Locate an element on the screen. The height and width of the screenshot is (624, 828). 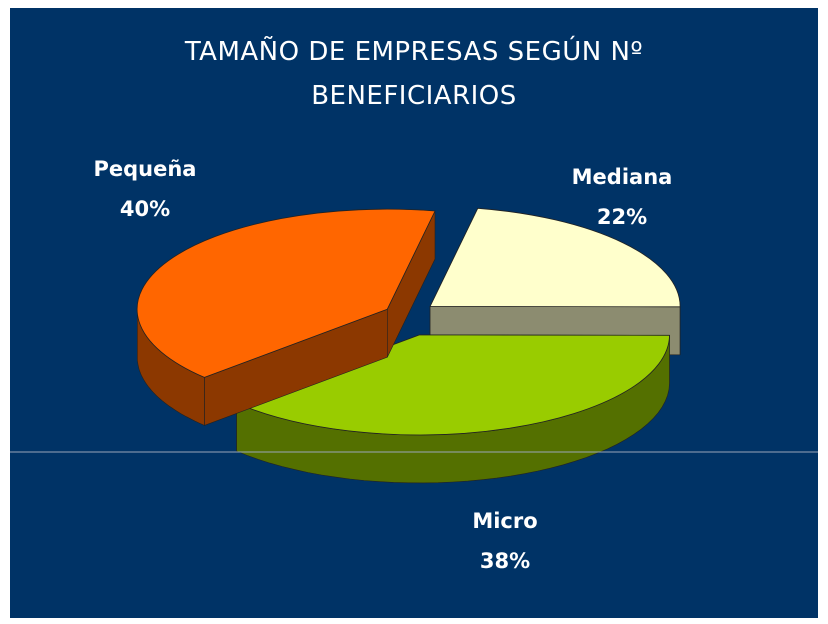
slice-label: Pequeña is located at coordinates (145, 169).